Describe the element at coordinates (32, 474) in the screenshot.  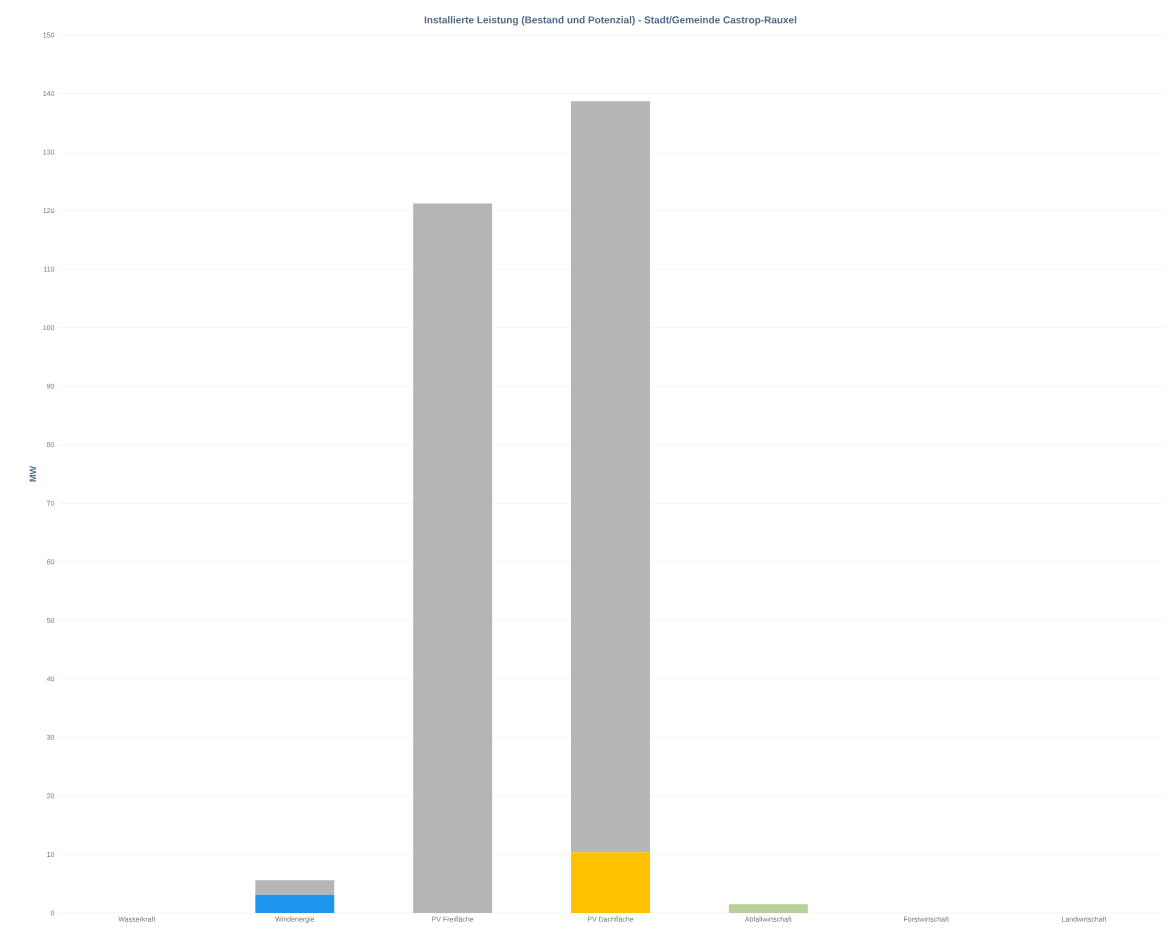
I see `y-axis-title: MW` at that location.